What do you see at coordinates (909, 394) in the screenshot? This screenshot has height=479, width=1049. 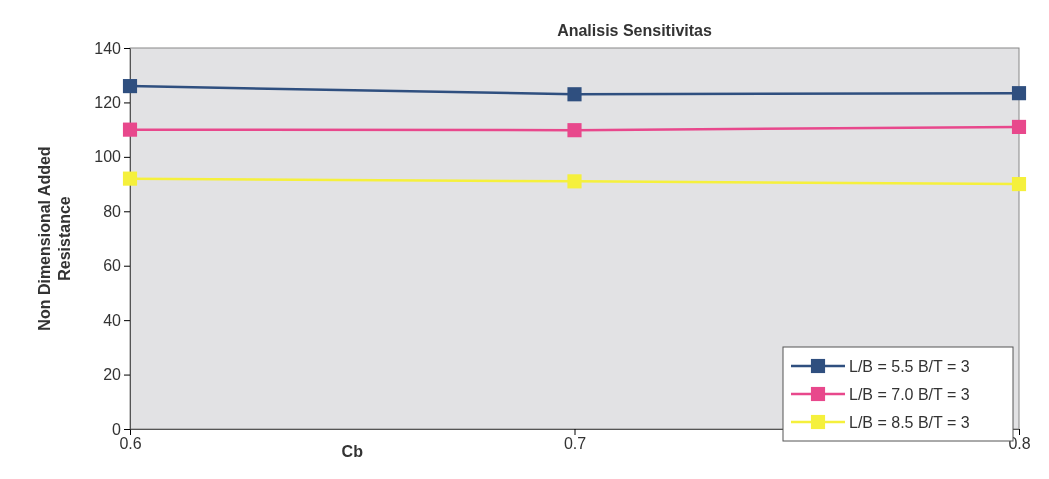 I see `legend-label: L/B = 7.0 B/T = 3` at bounding box center [909, 394].